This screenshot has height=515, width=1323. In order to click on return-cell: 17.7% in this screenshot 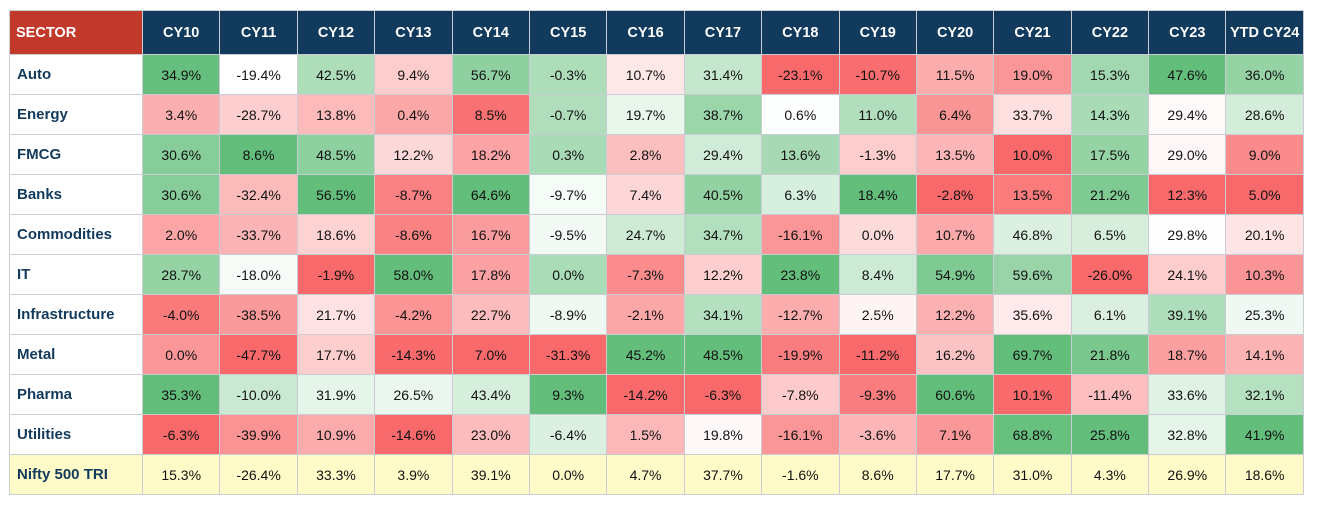, I will do `click(336, 354)`.